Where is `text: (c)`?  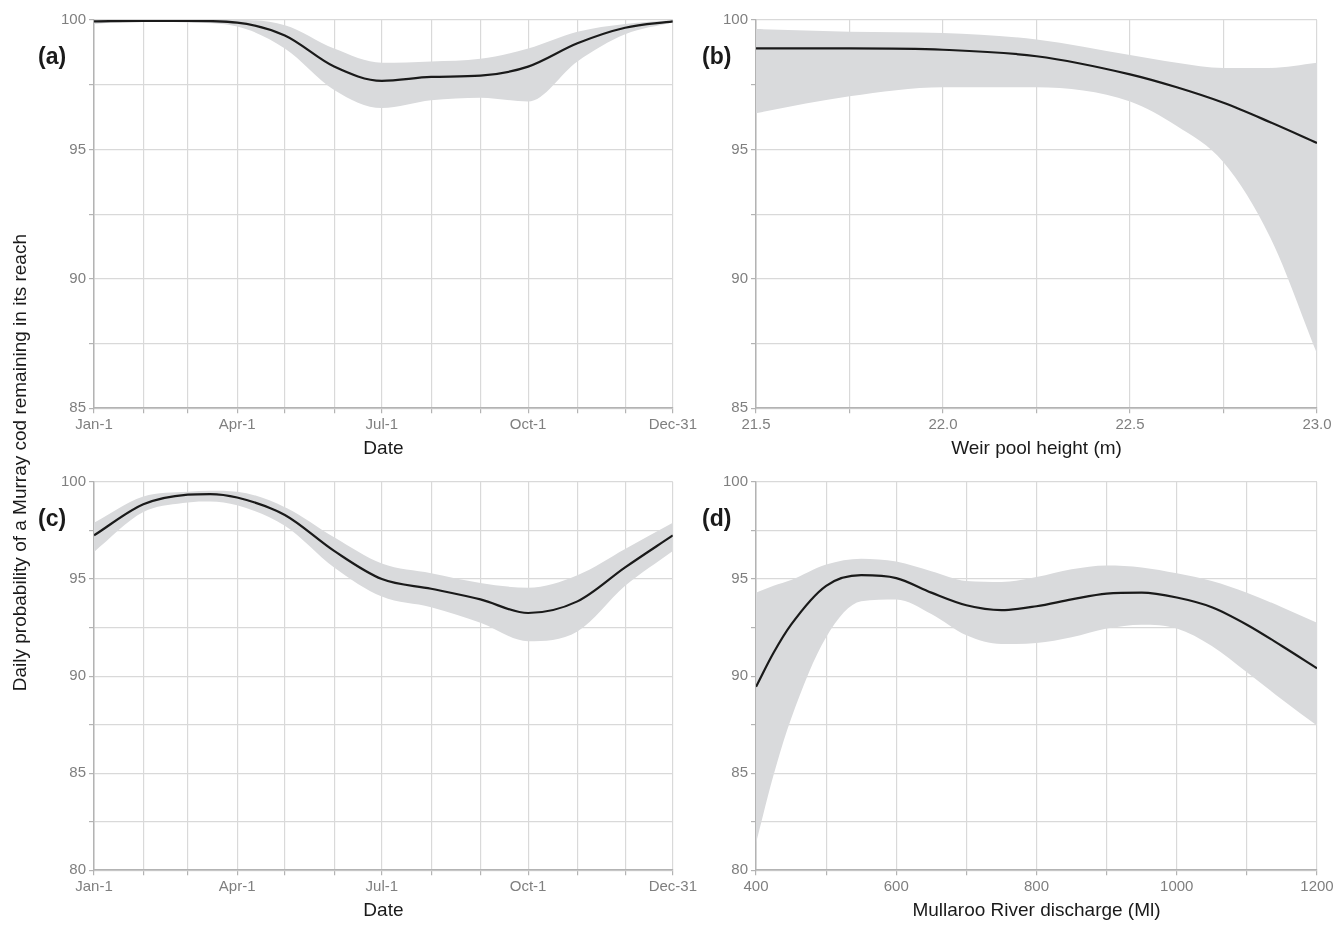 text: (c) is located at coordinates (52, 518).